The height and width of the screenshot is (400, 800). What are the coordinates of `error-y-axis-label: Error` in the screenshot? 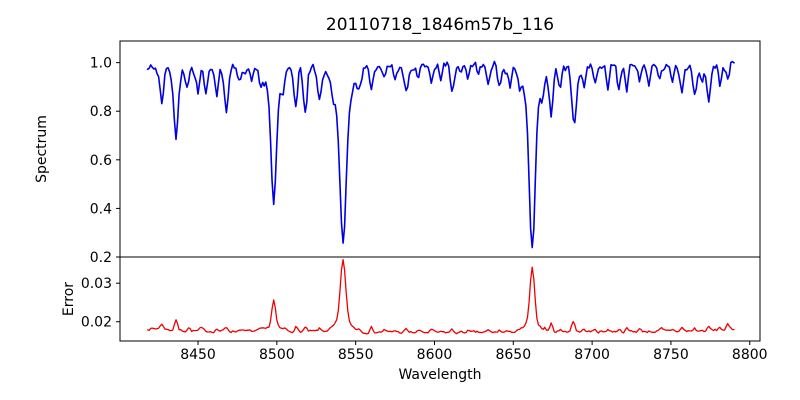 It's located at (69, 299).